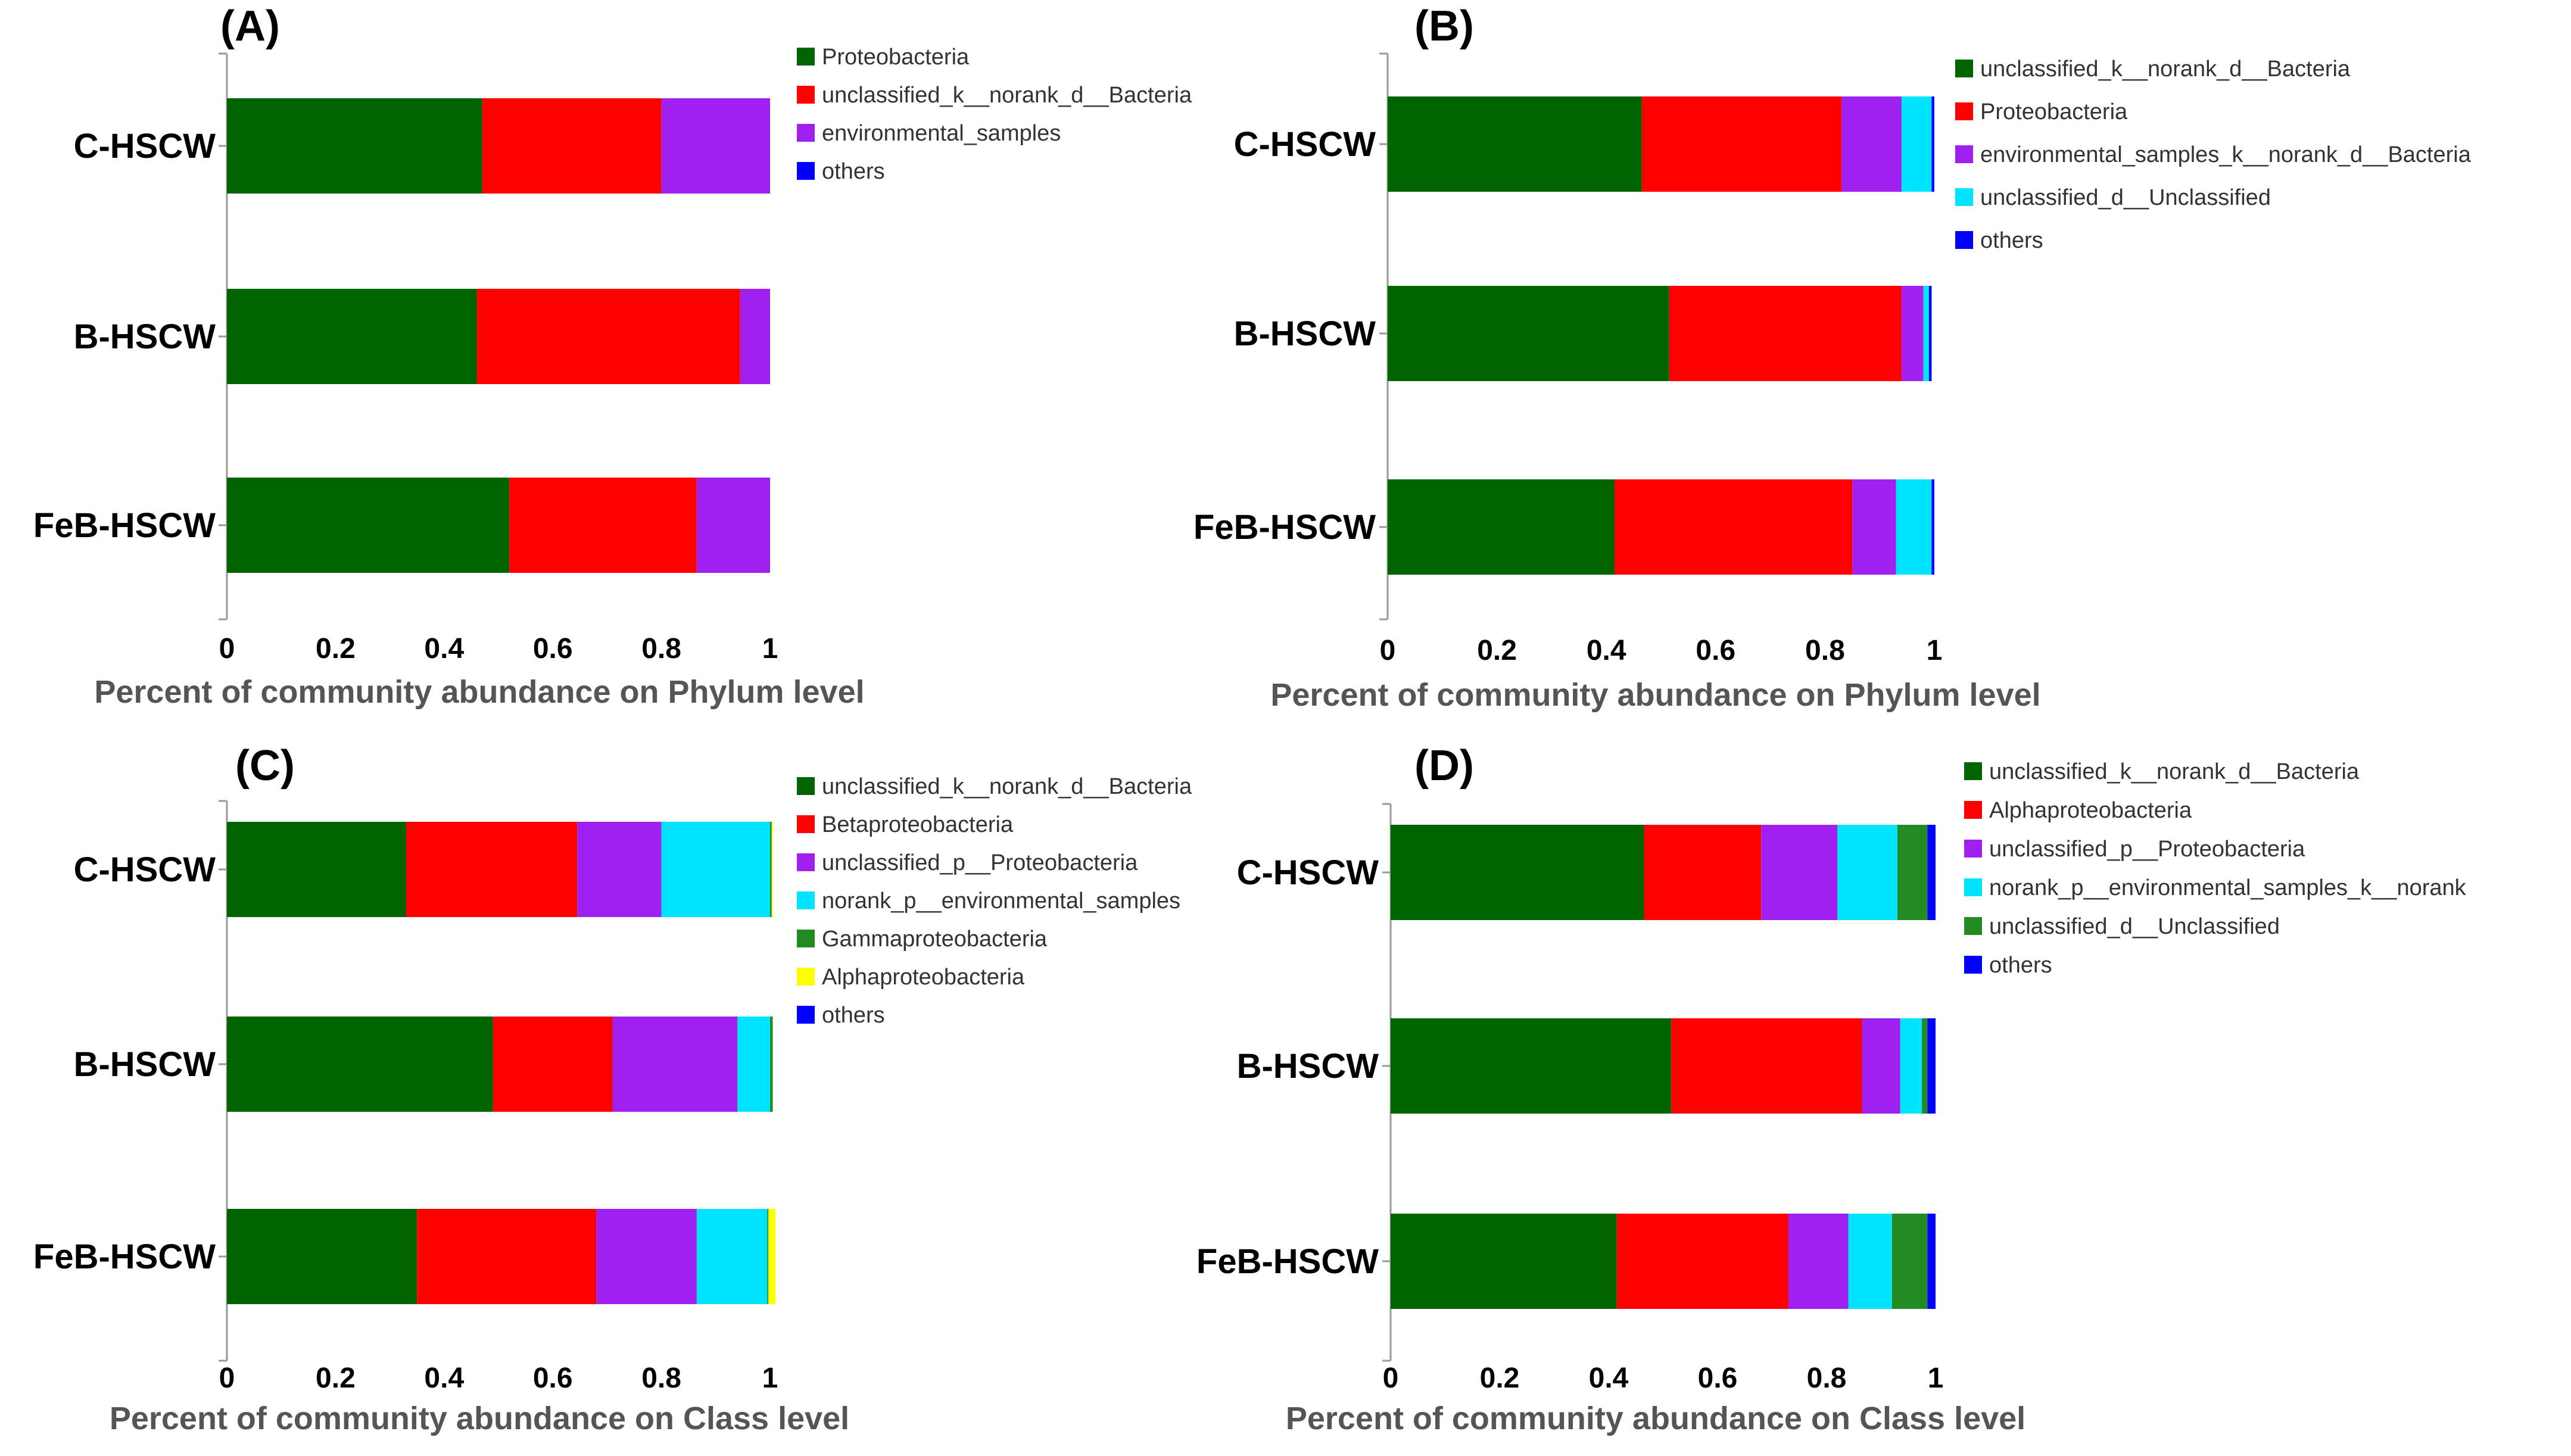 The image size is (2571, 1456). Describe the element at coordinates (124, 526) in the screenshot. I see `category-label-a: FeB-HSCW` at that location.